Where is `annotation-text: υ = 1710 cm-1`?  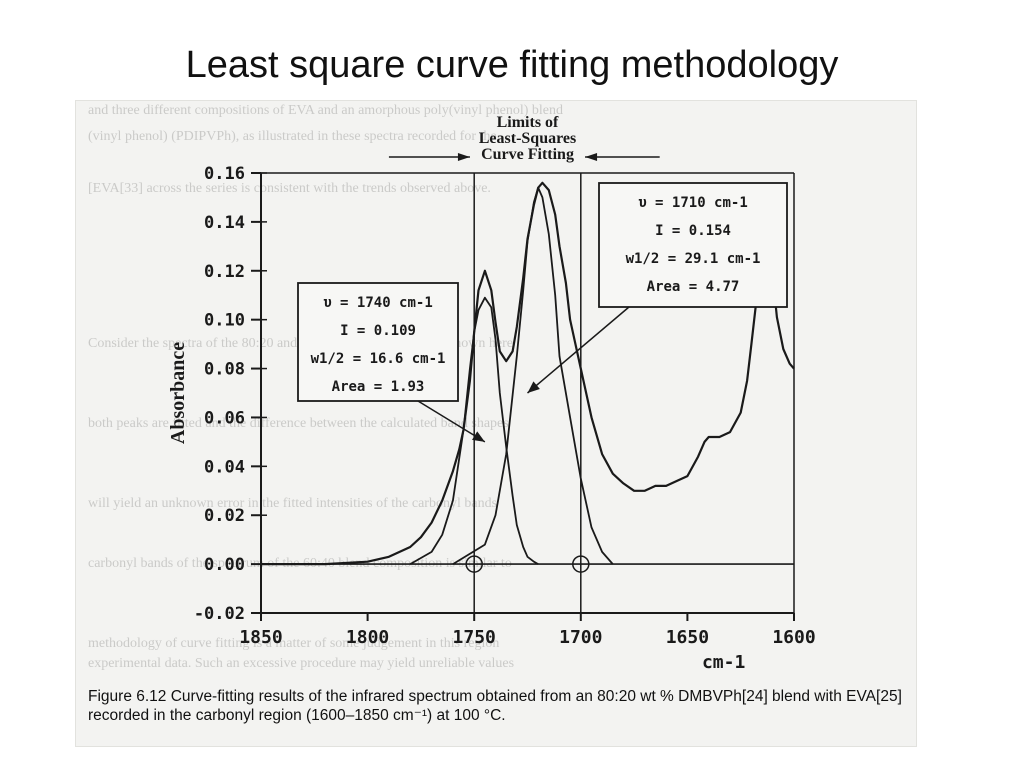
annotation-text: υ = 1710 cm-1 is located at coordinates (693, 203).